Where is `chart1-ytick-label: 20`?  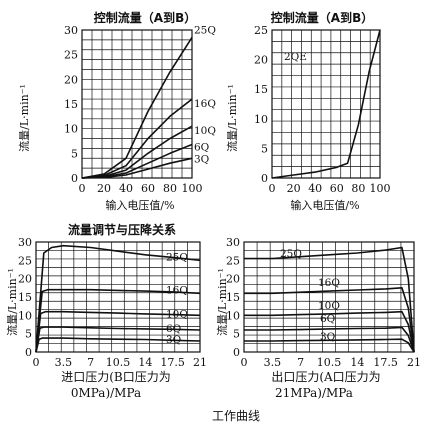
chart1-ytick-label: 20 is located at coordinates (71, 79).